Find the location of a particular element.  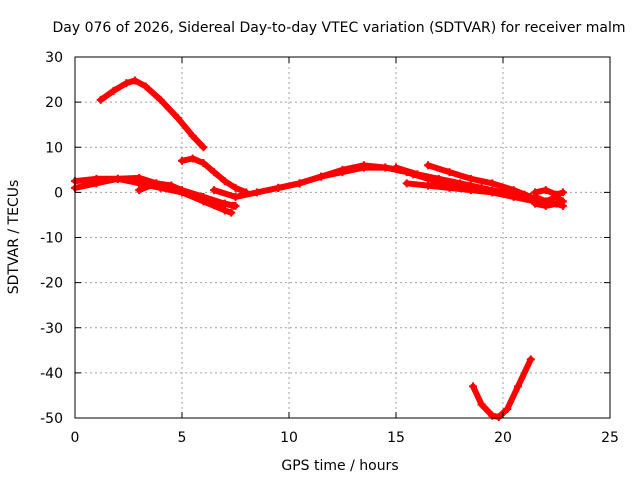

series-arc-m is located at coordinates (549, 204).